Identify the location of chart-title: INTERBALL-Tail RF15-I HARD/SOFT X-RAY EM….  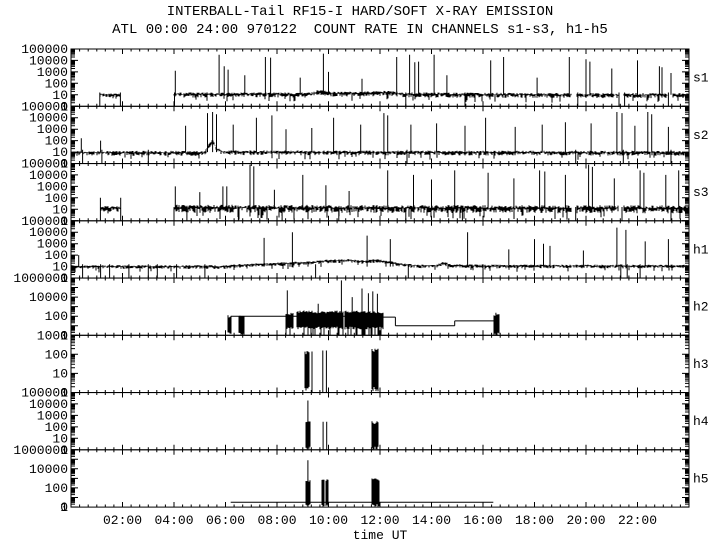
(360, 12).